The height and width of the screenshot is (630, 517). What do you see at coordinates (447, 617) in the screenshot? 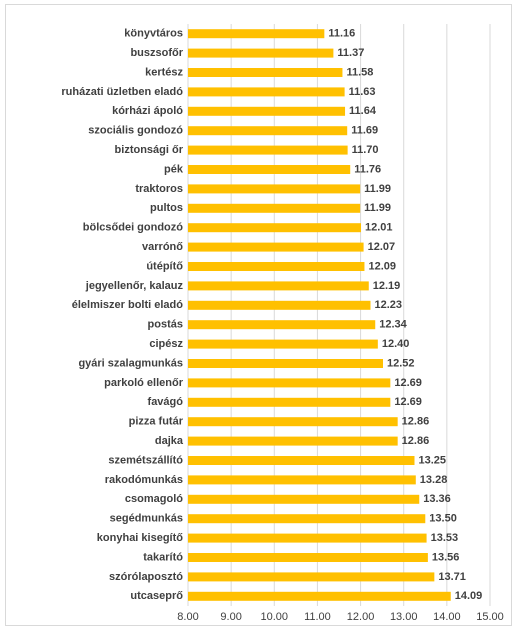
I see `x-tick-label: 14.00` at bounding box center [447, 617].